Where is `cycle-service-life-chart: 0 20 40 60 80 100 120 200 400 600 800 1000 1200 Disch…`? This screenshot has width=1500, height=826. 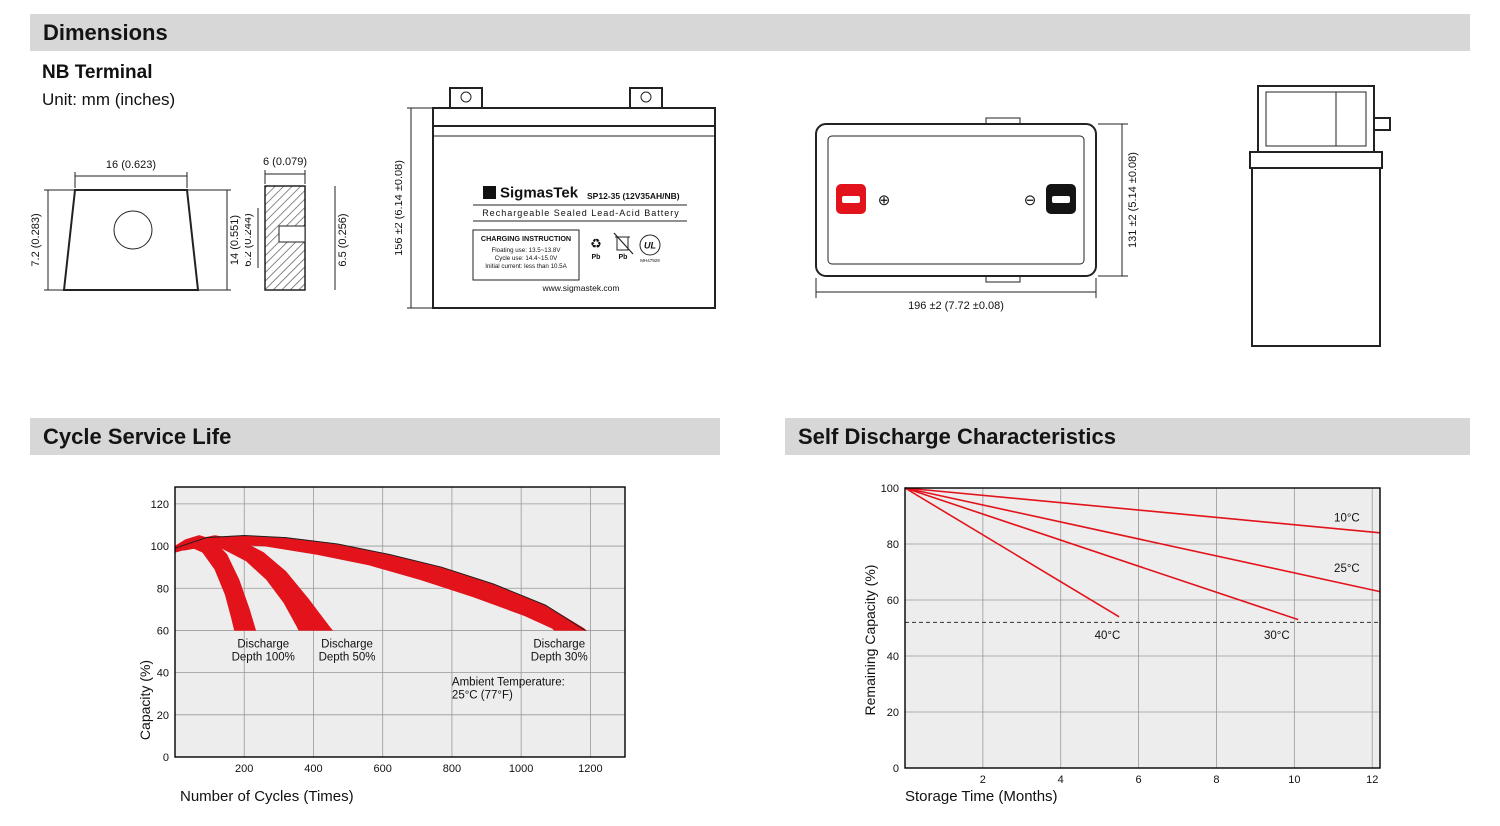
cycle-service-life-chart: 0 20 40 60 80 100 120 200 400 600 800 1000 1200 Disch… is located at coordinates (388, 630).